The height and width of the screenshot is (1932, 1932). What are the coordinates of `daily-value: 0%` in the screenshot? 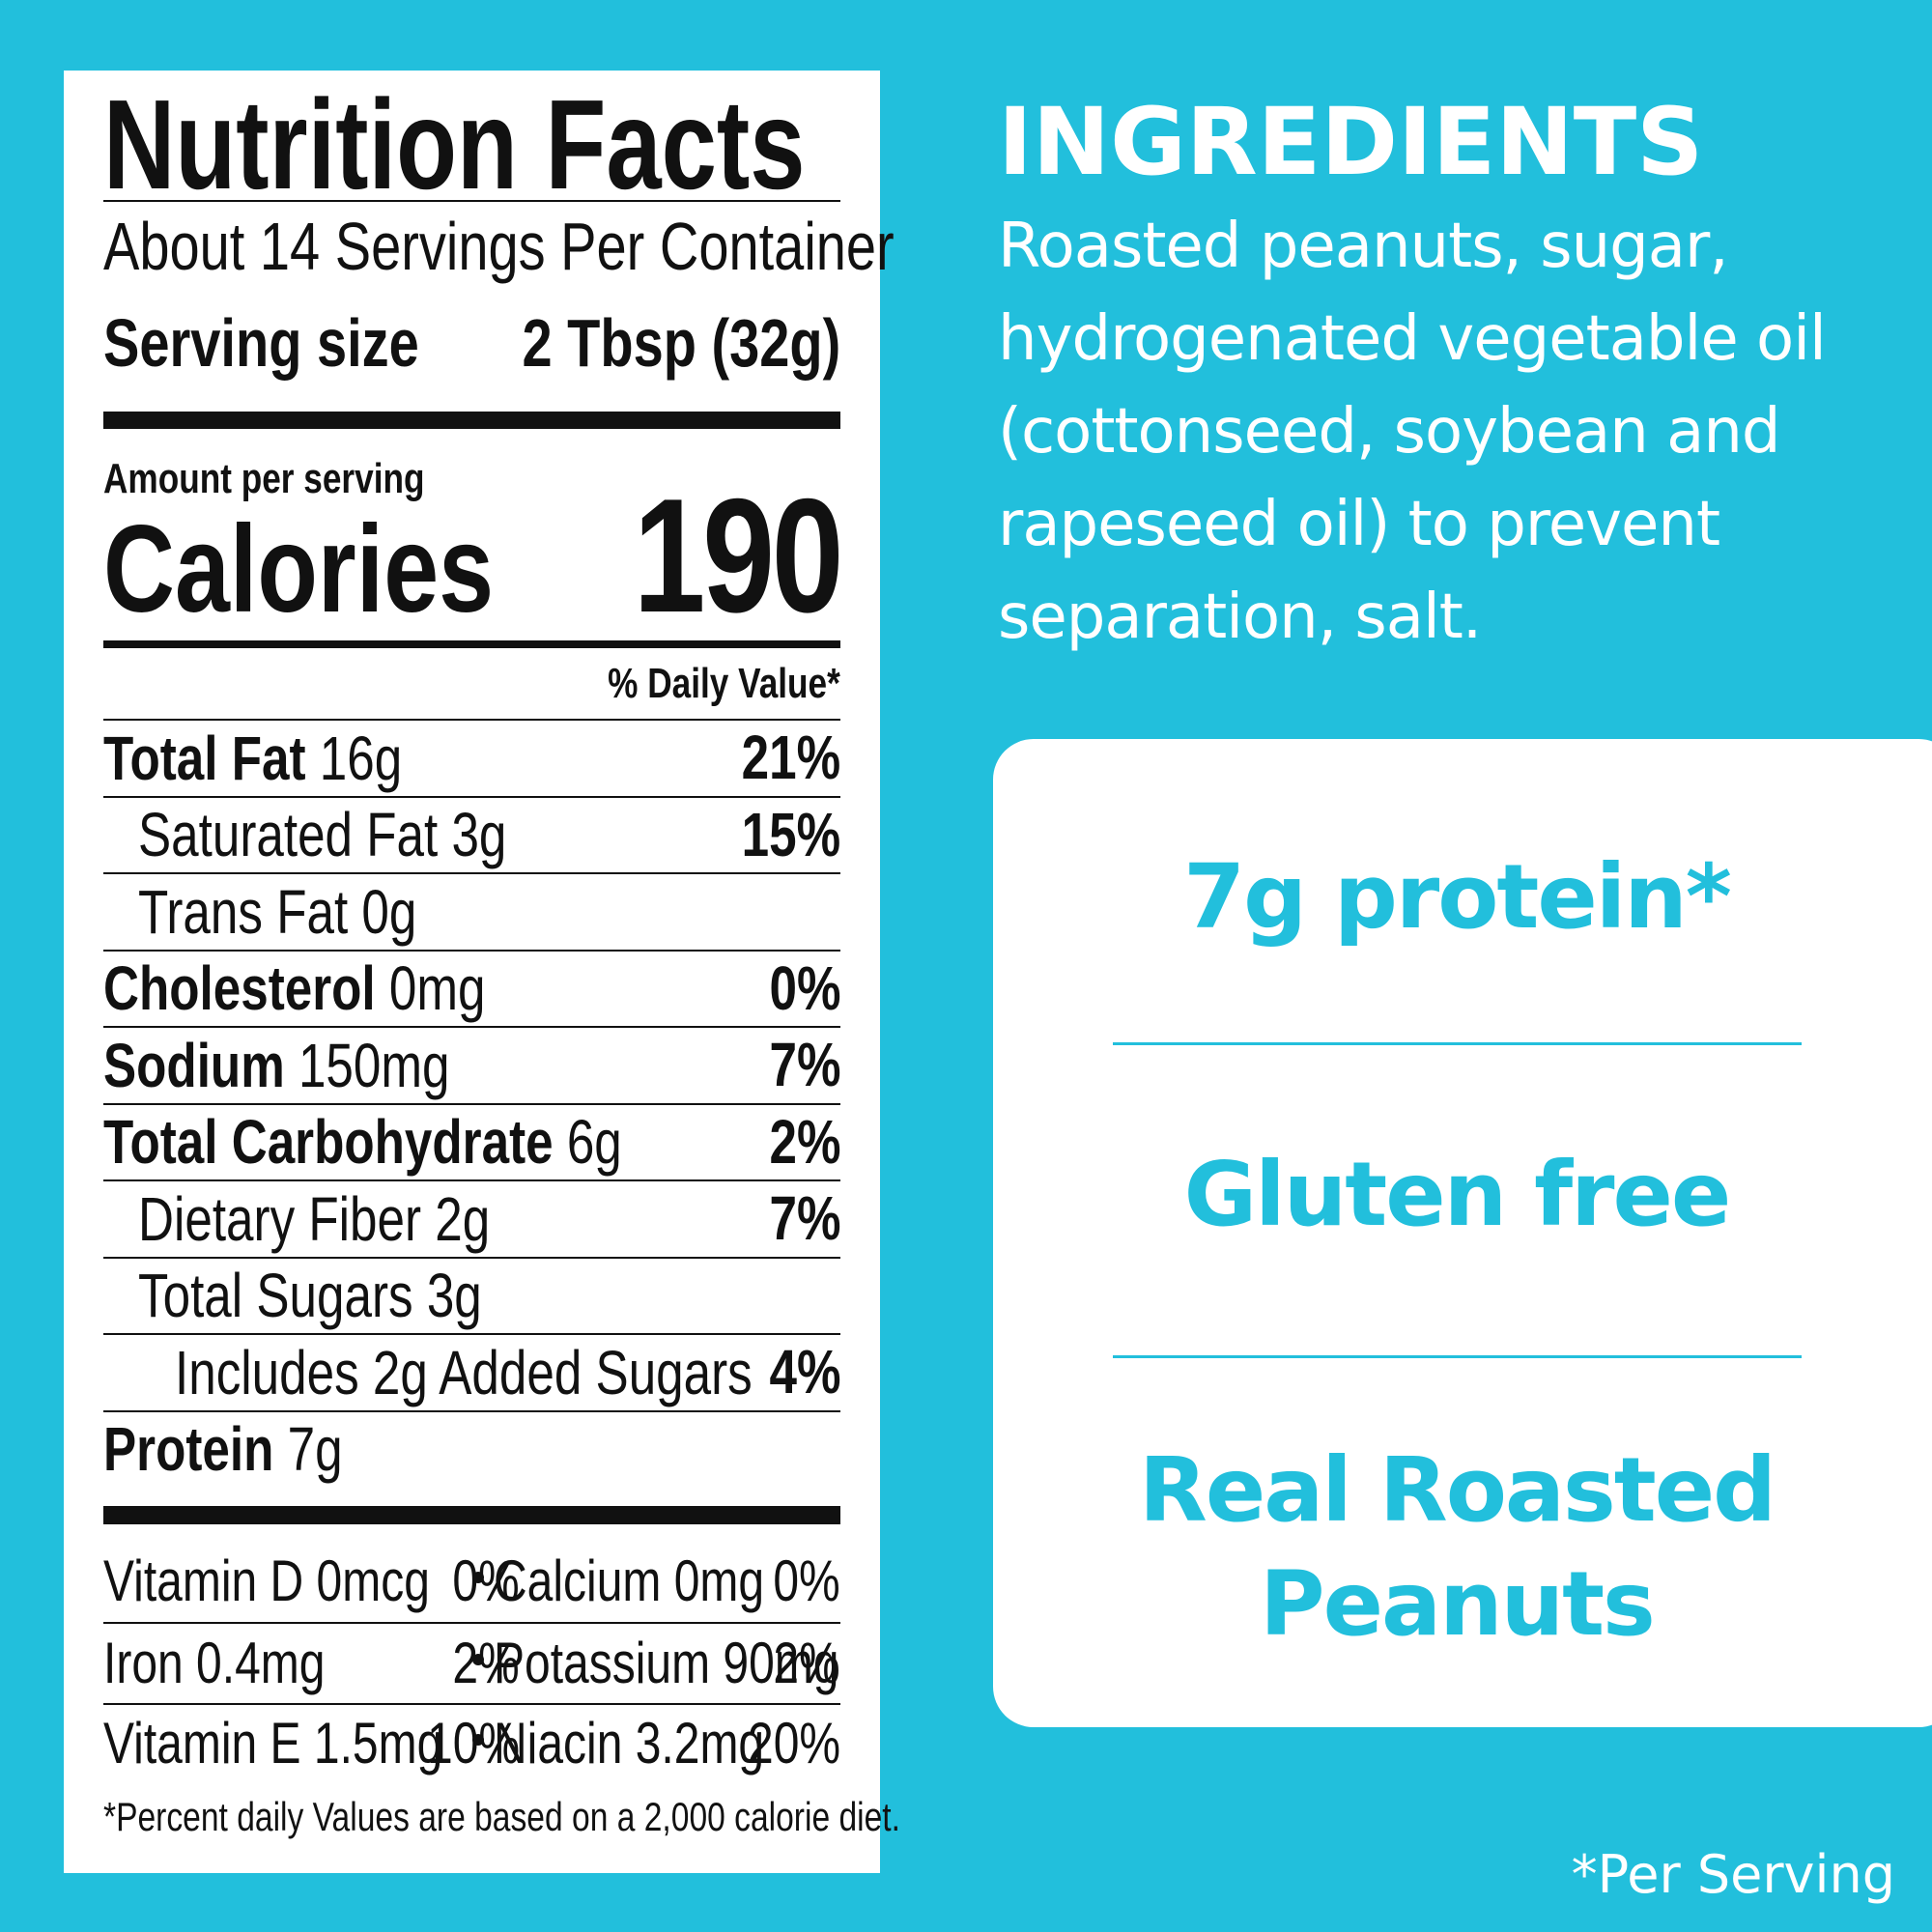 It's located at (804, 987).